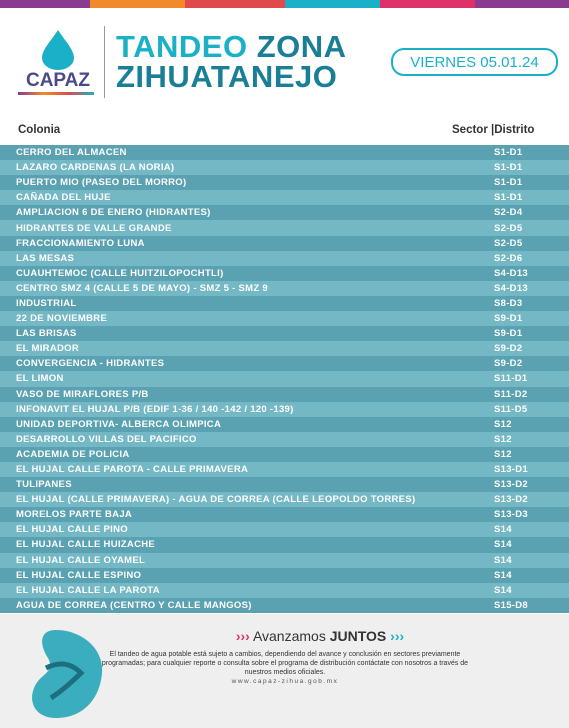 This screenshot has height=728, width=569. Describe the element at coordinates (67, 674) in the screenshot. I see `footer-graphic` at that location.